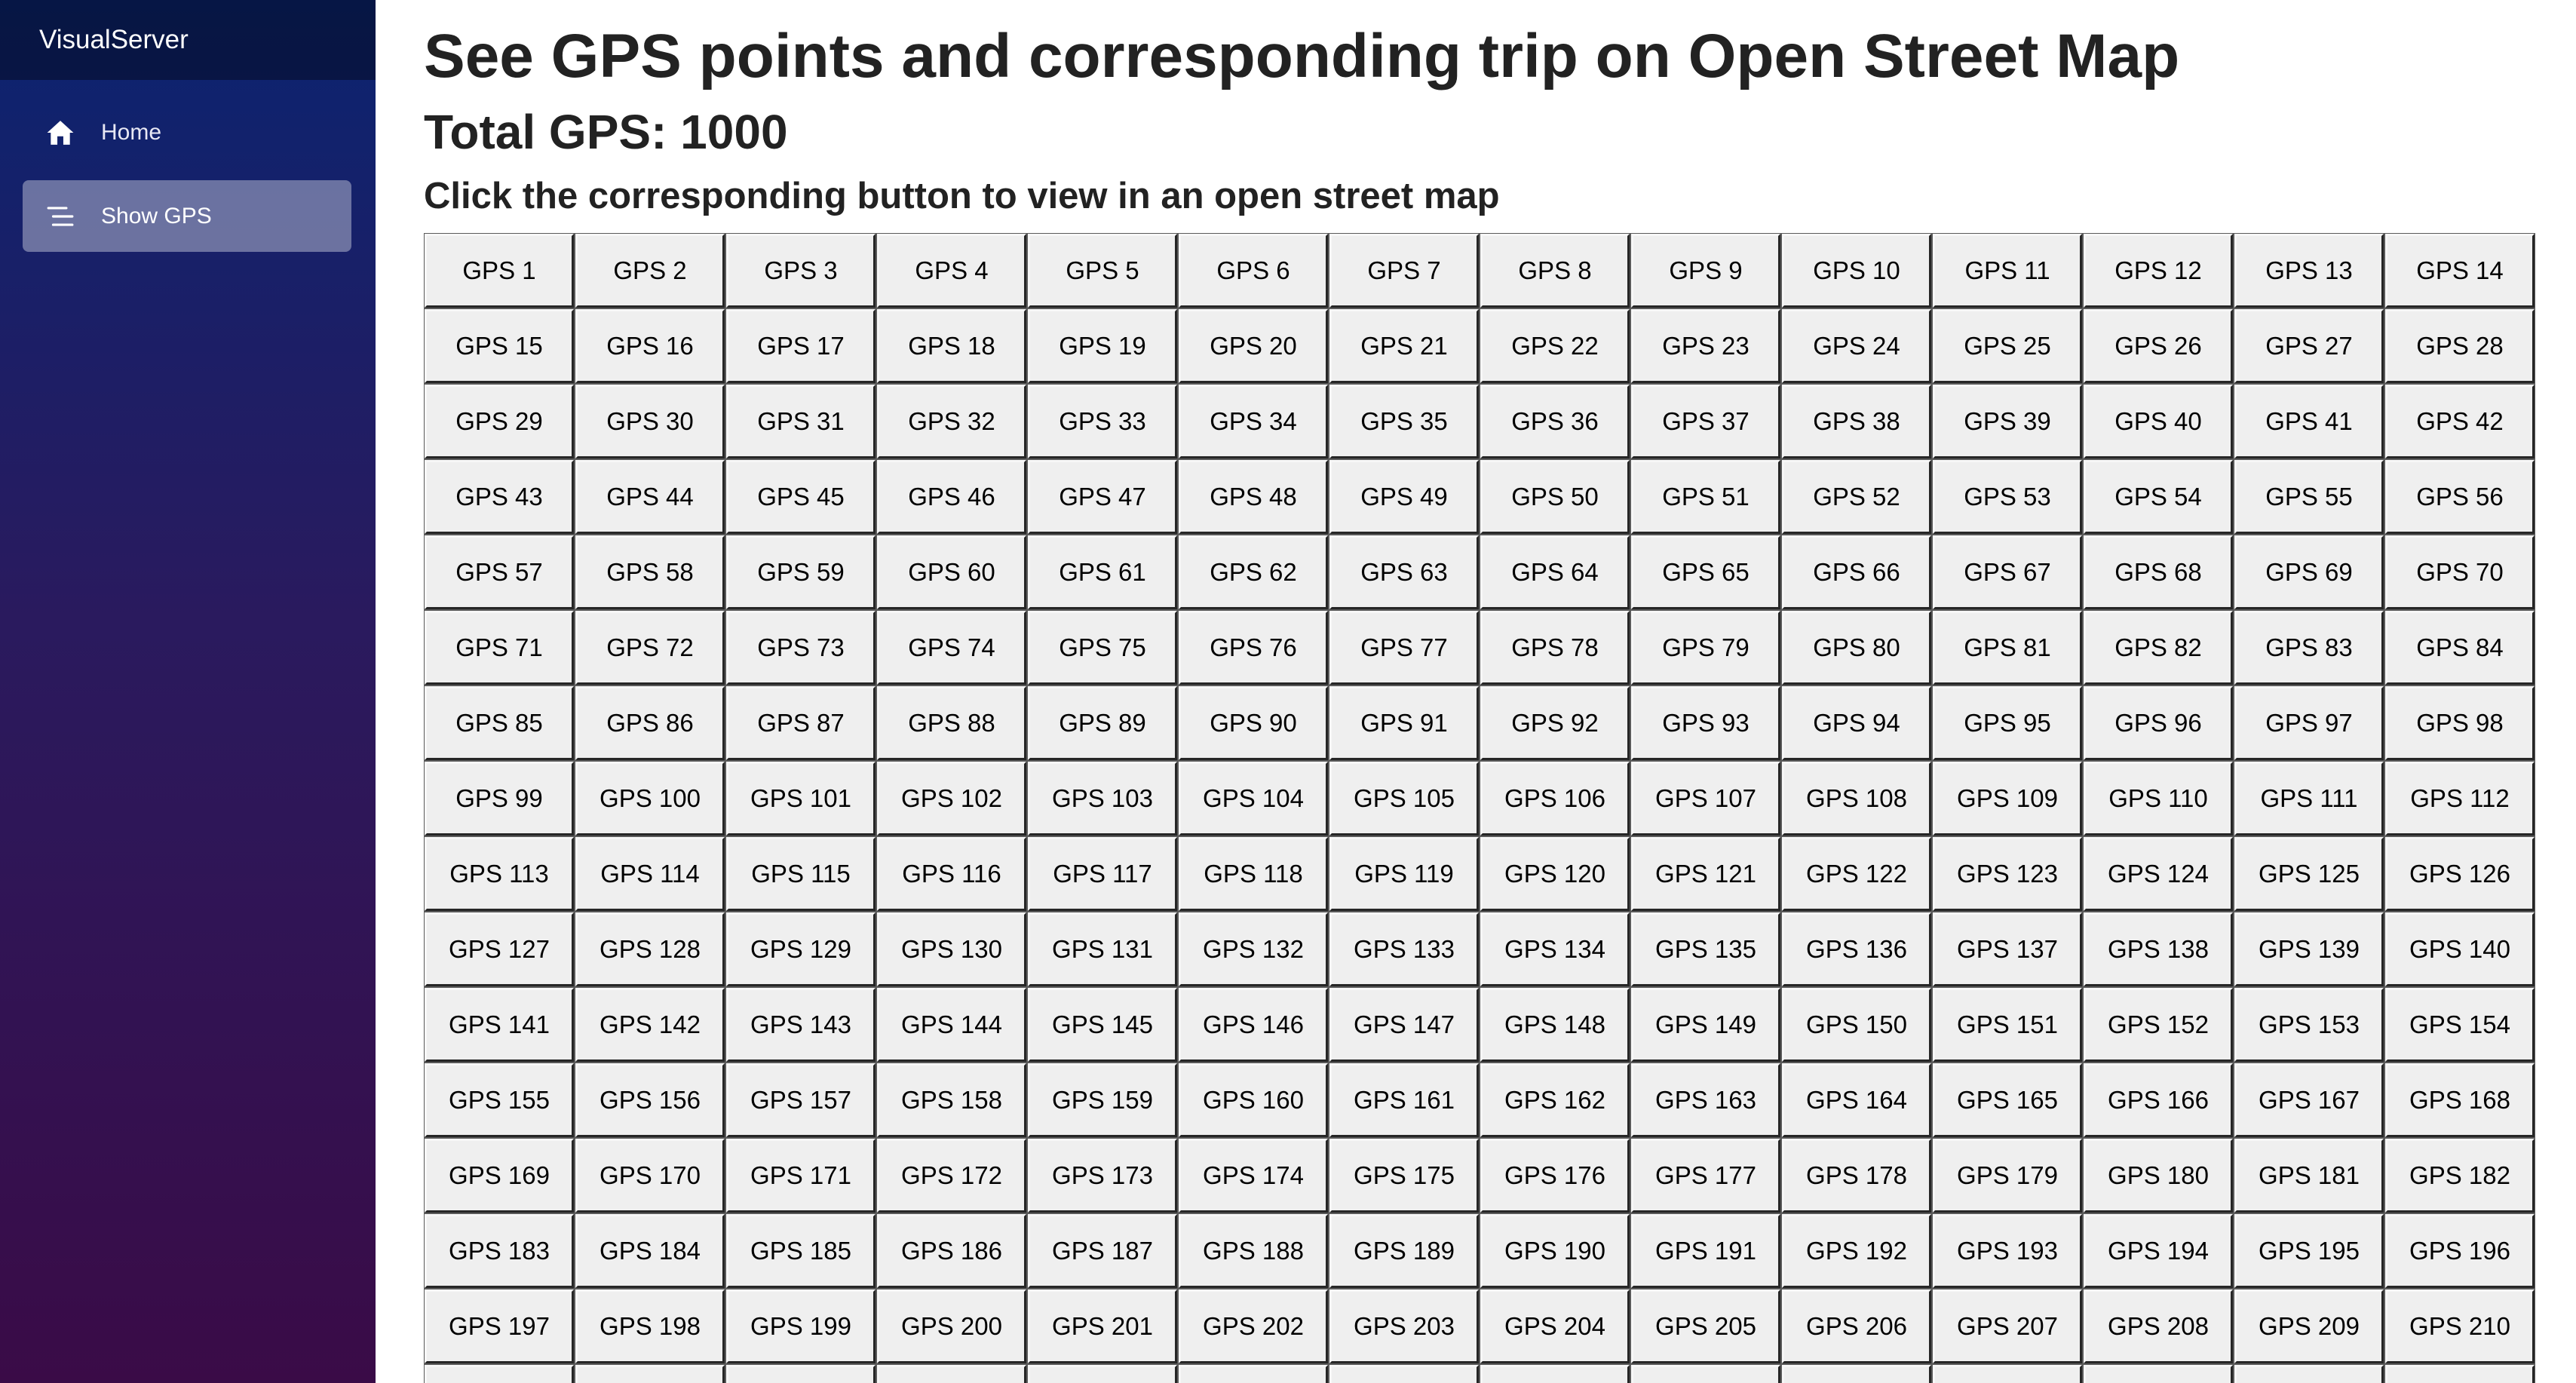 This screenshot has height=1383, width=2576. I want to click on gps-button: GPS 37, so click(1705, 421).